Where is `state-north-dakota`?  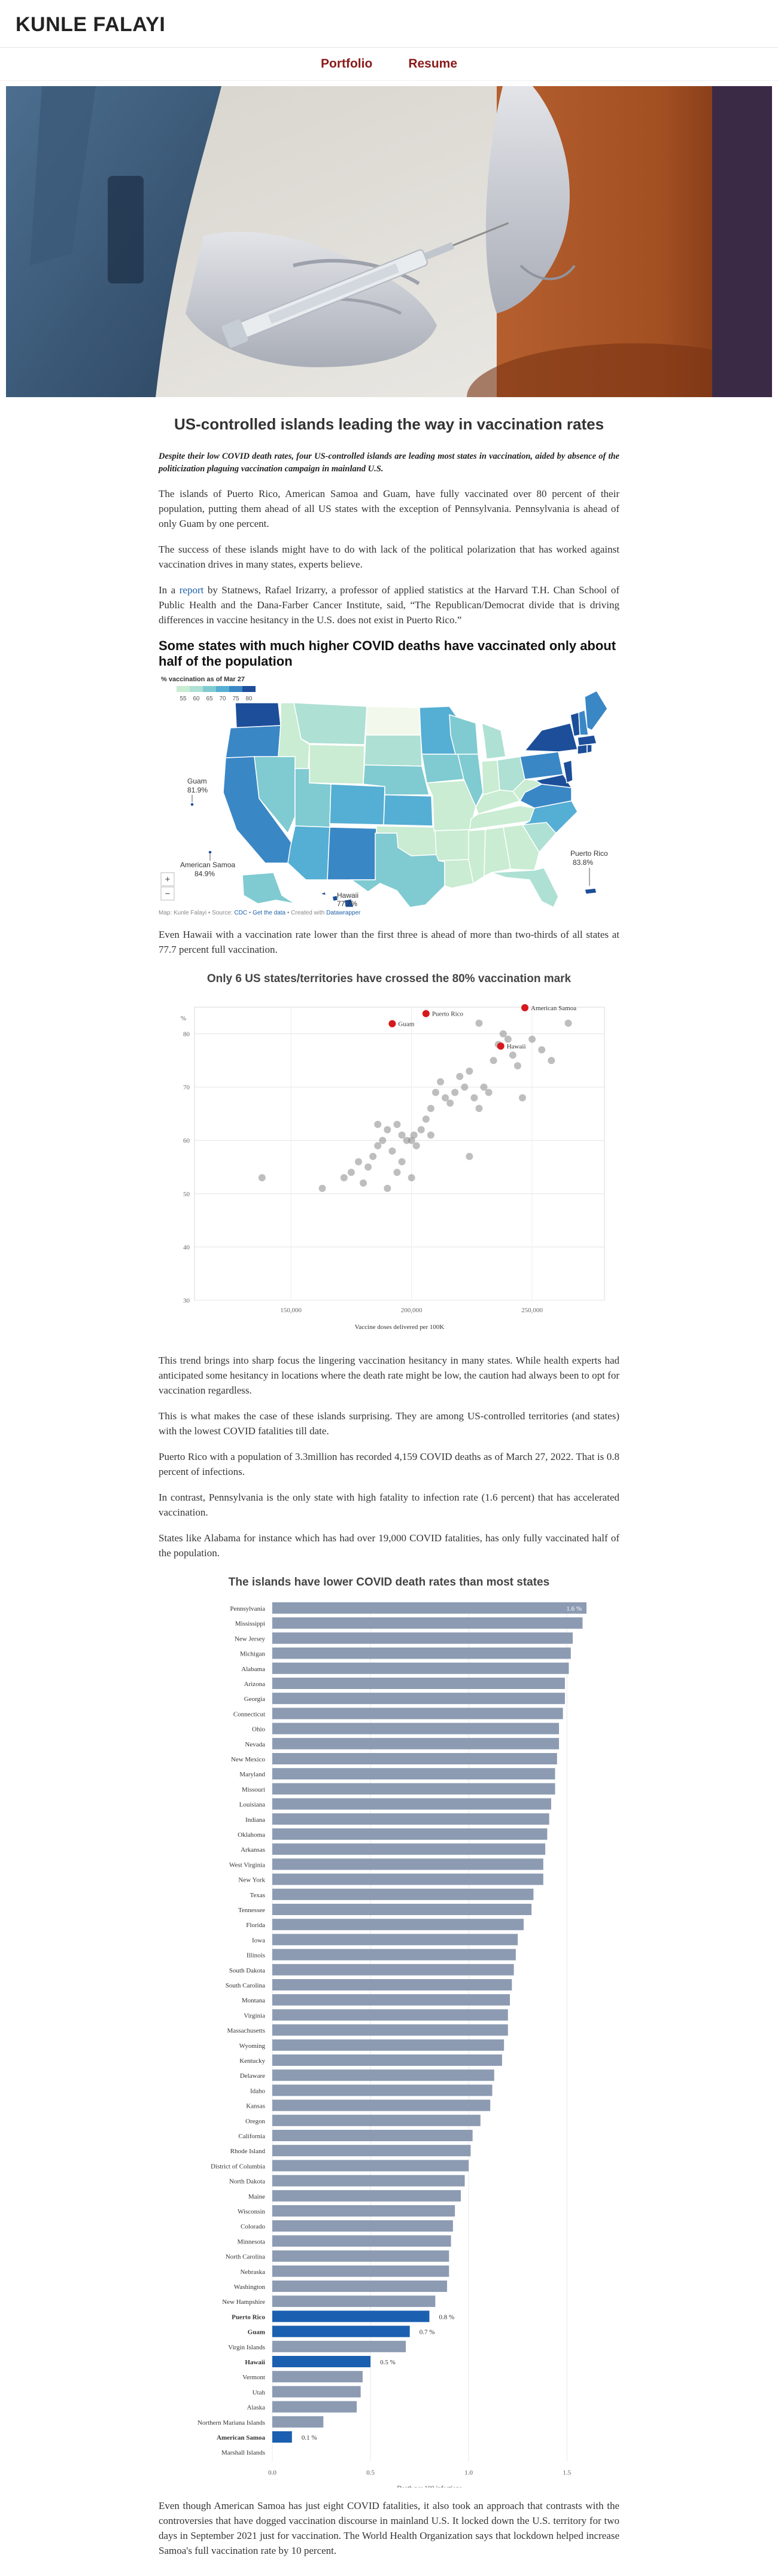
state-north-dakota is located at coordinates (393, 721).